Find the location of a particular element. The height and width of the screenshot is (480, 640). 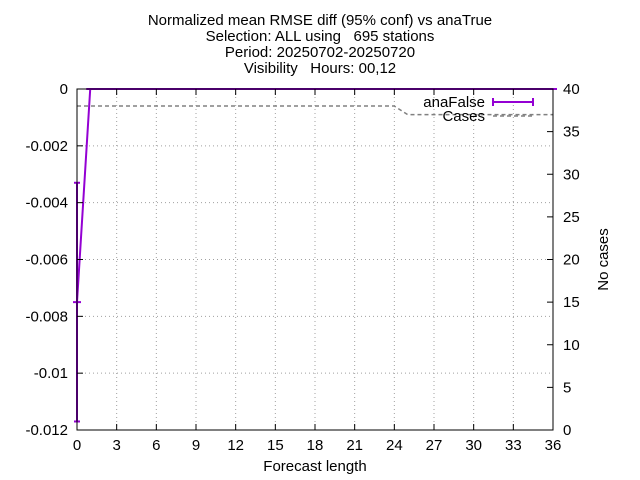

y2-tick-label: 35 is located at coordinates (571, 132).